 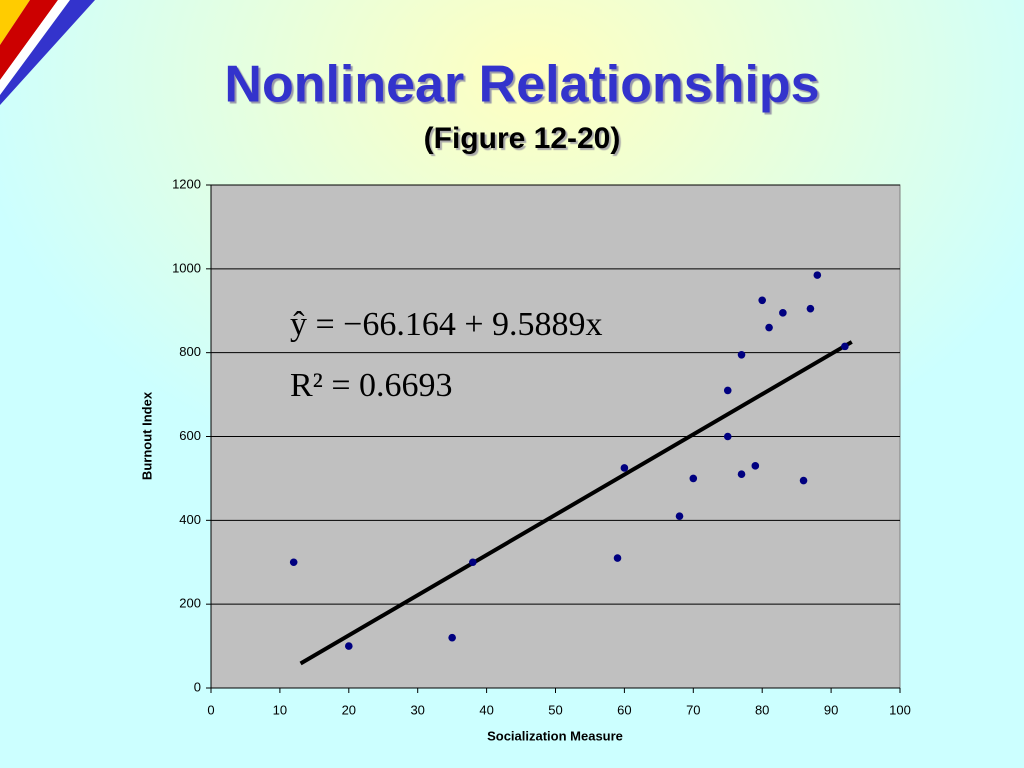 What do you see at coordinates (190, 603) in the screenshot?
I see `y-tick-label: 200` at bounding box center [190, 603].